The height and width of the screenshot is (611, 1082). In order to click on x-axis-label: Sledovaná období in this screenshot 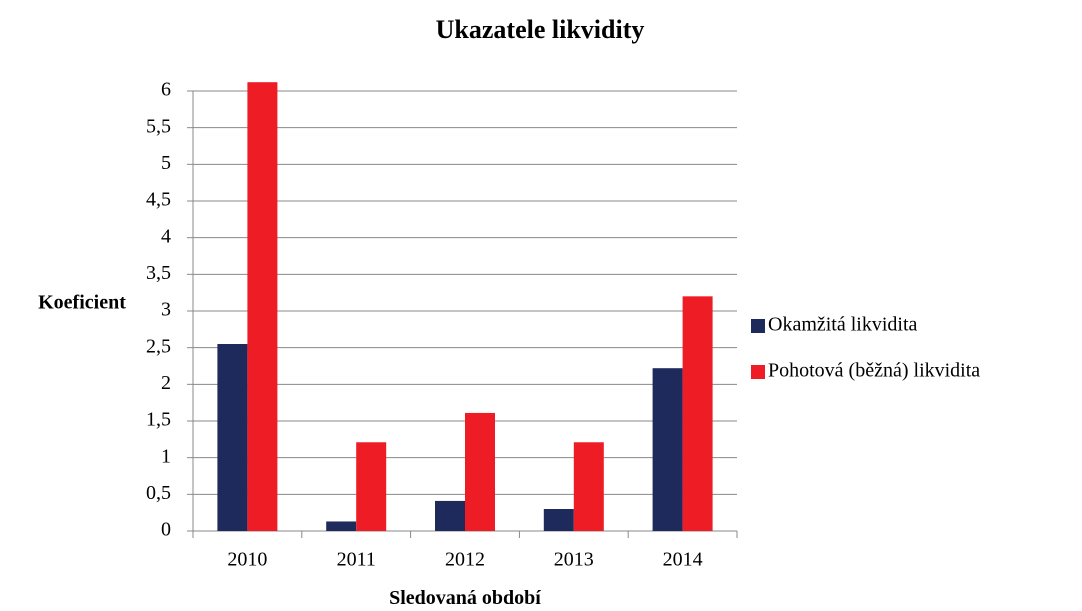, I will do `click(465, 598)`.